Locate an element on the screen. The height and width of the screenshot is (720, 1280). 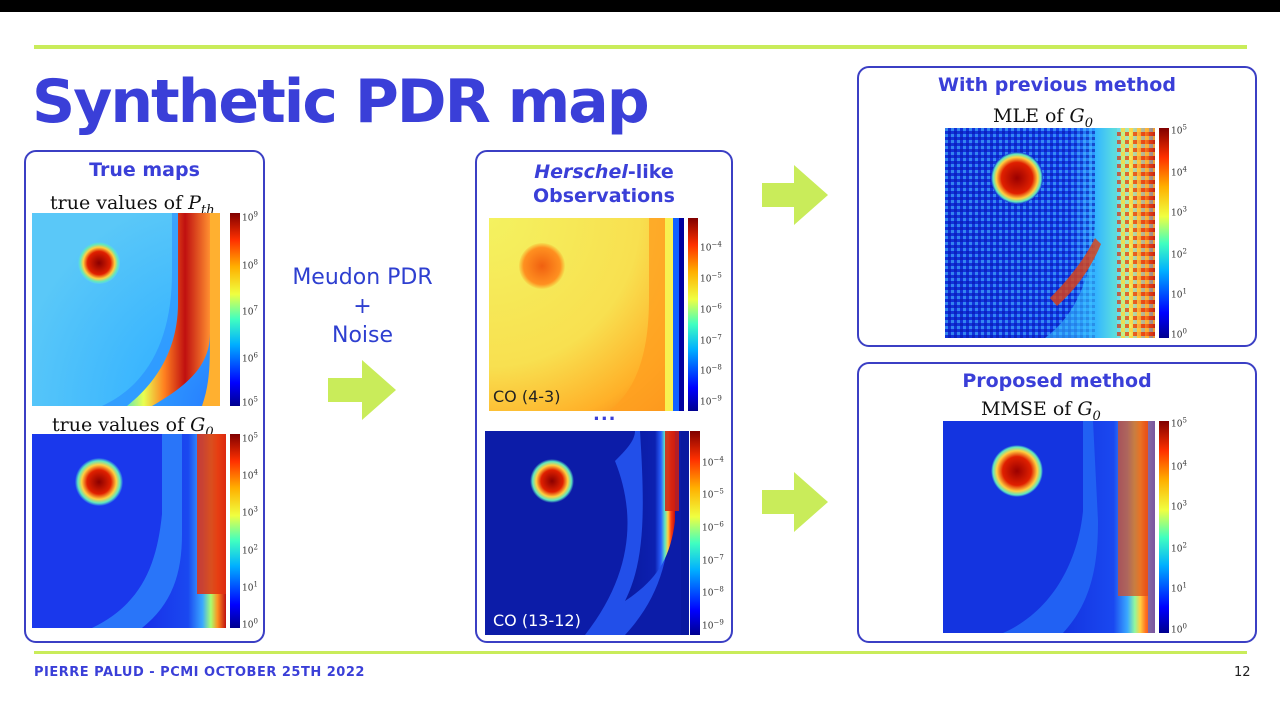
observations-title-line2: Observations is located at coordinates (603, 196).